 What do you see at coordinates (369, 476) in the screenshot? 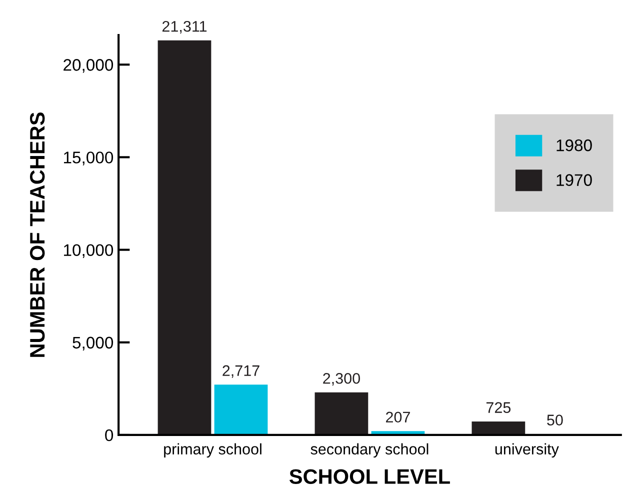
I see `x-axis-title: SCHOOL LEVEL` at bounding box center [369, 476].